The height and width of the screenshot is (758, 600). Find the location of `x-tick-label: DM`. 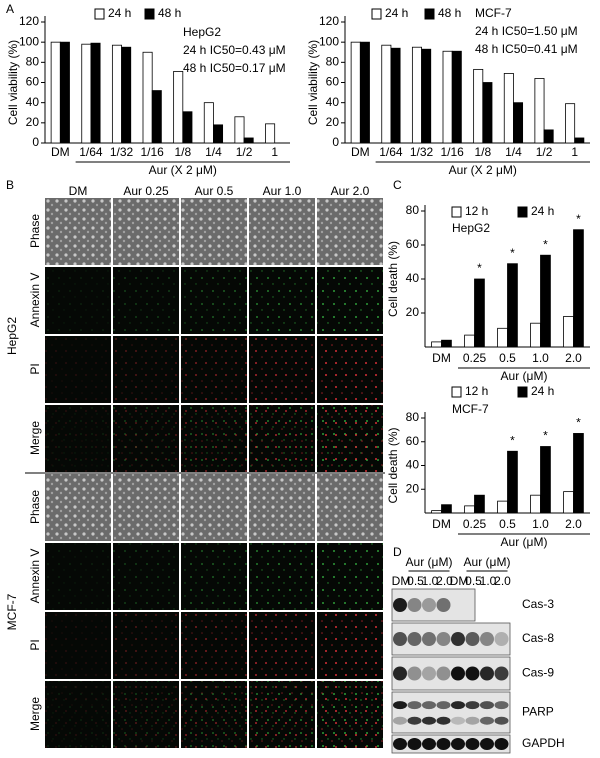

x-tick-label: DM is located at coordinates (360, 152).